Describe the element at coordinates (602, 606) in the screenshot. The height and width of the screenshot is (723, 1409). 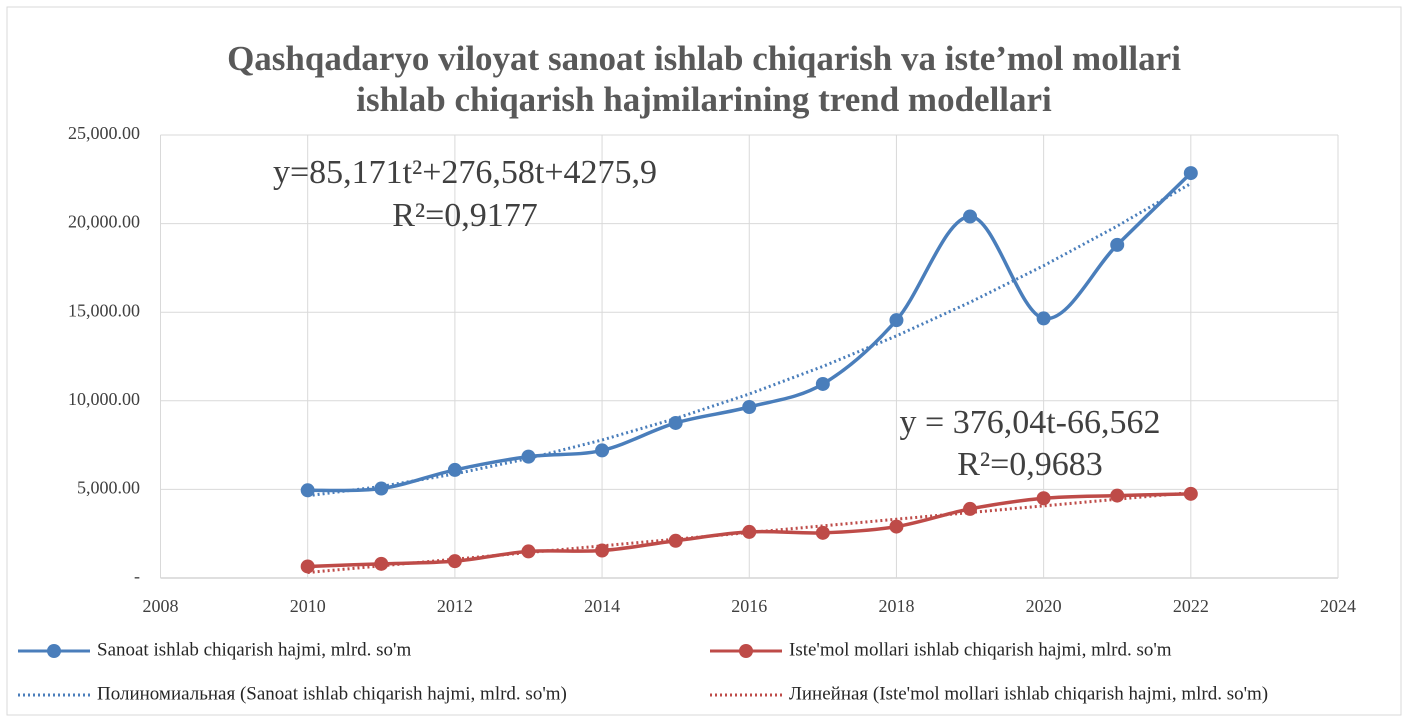
I see `x-tick-label: 2014` at that location.